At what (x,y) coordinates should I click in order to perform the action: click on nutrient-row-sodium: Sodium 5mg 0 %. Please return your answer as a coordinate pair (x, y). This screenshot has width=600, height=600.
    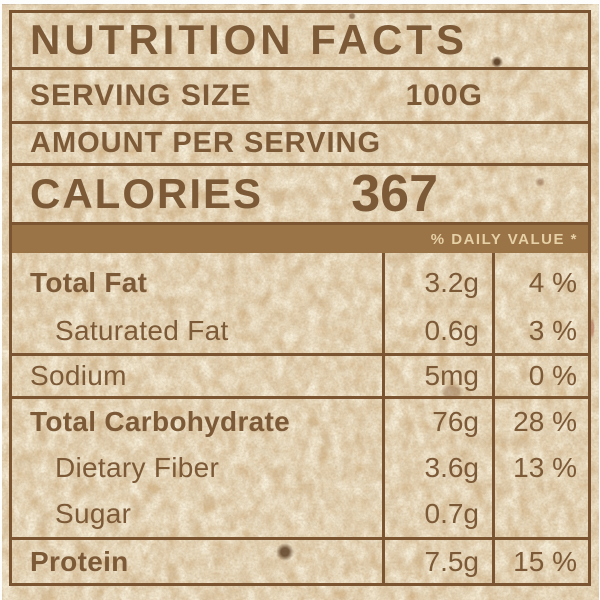
    Looking at the image, I should click on (300, 377).